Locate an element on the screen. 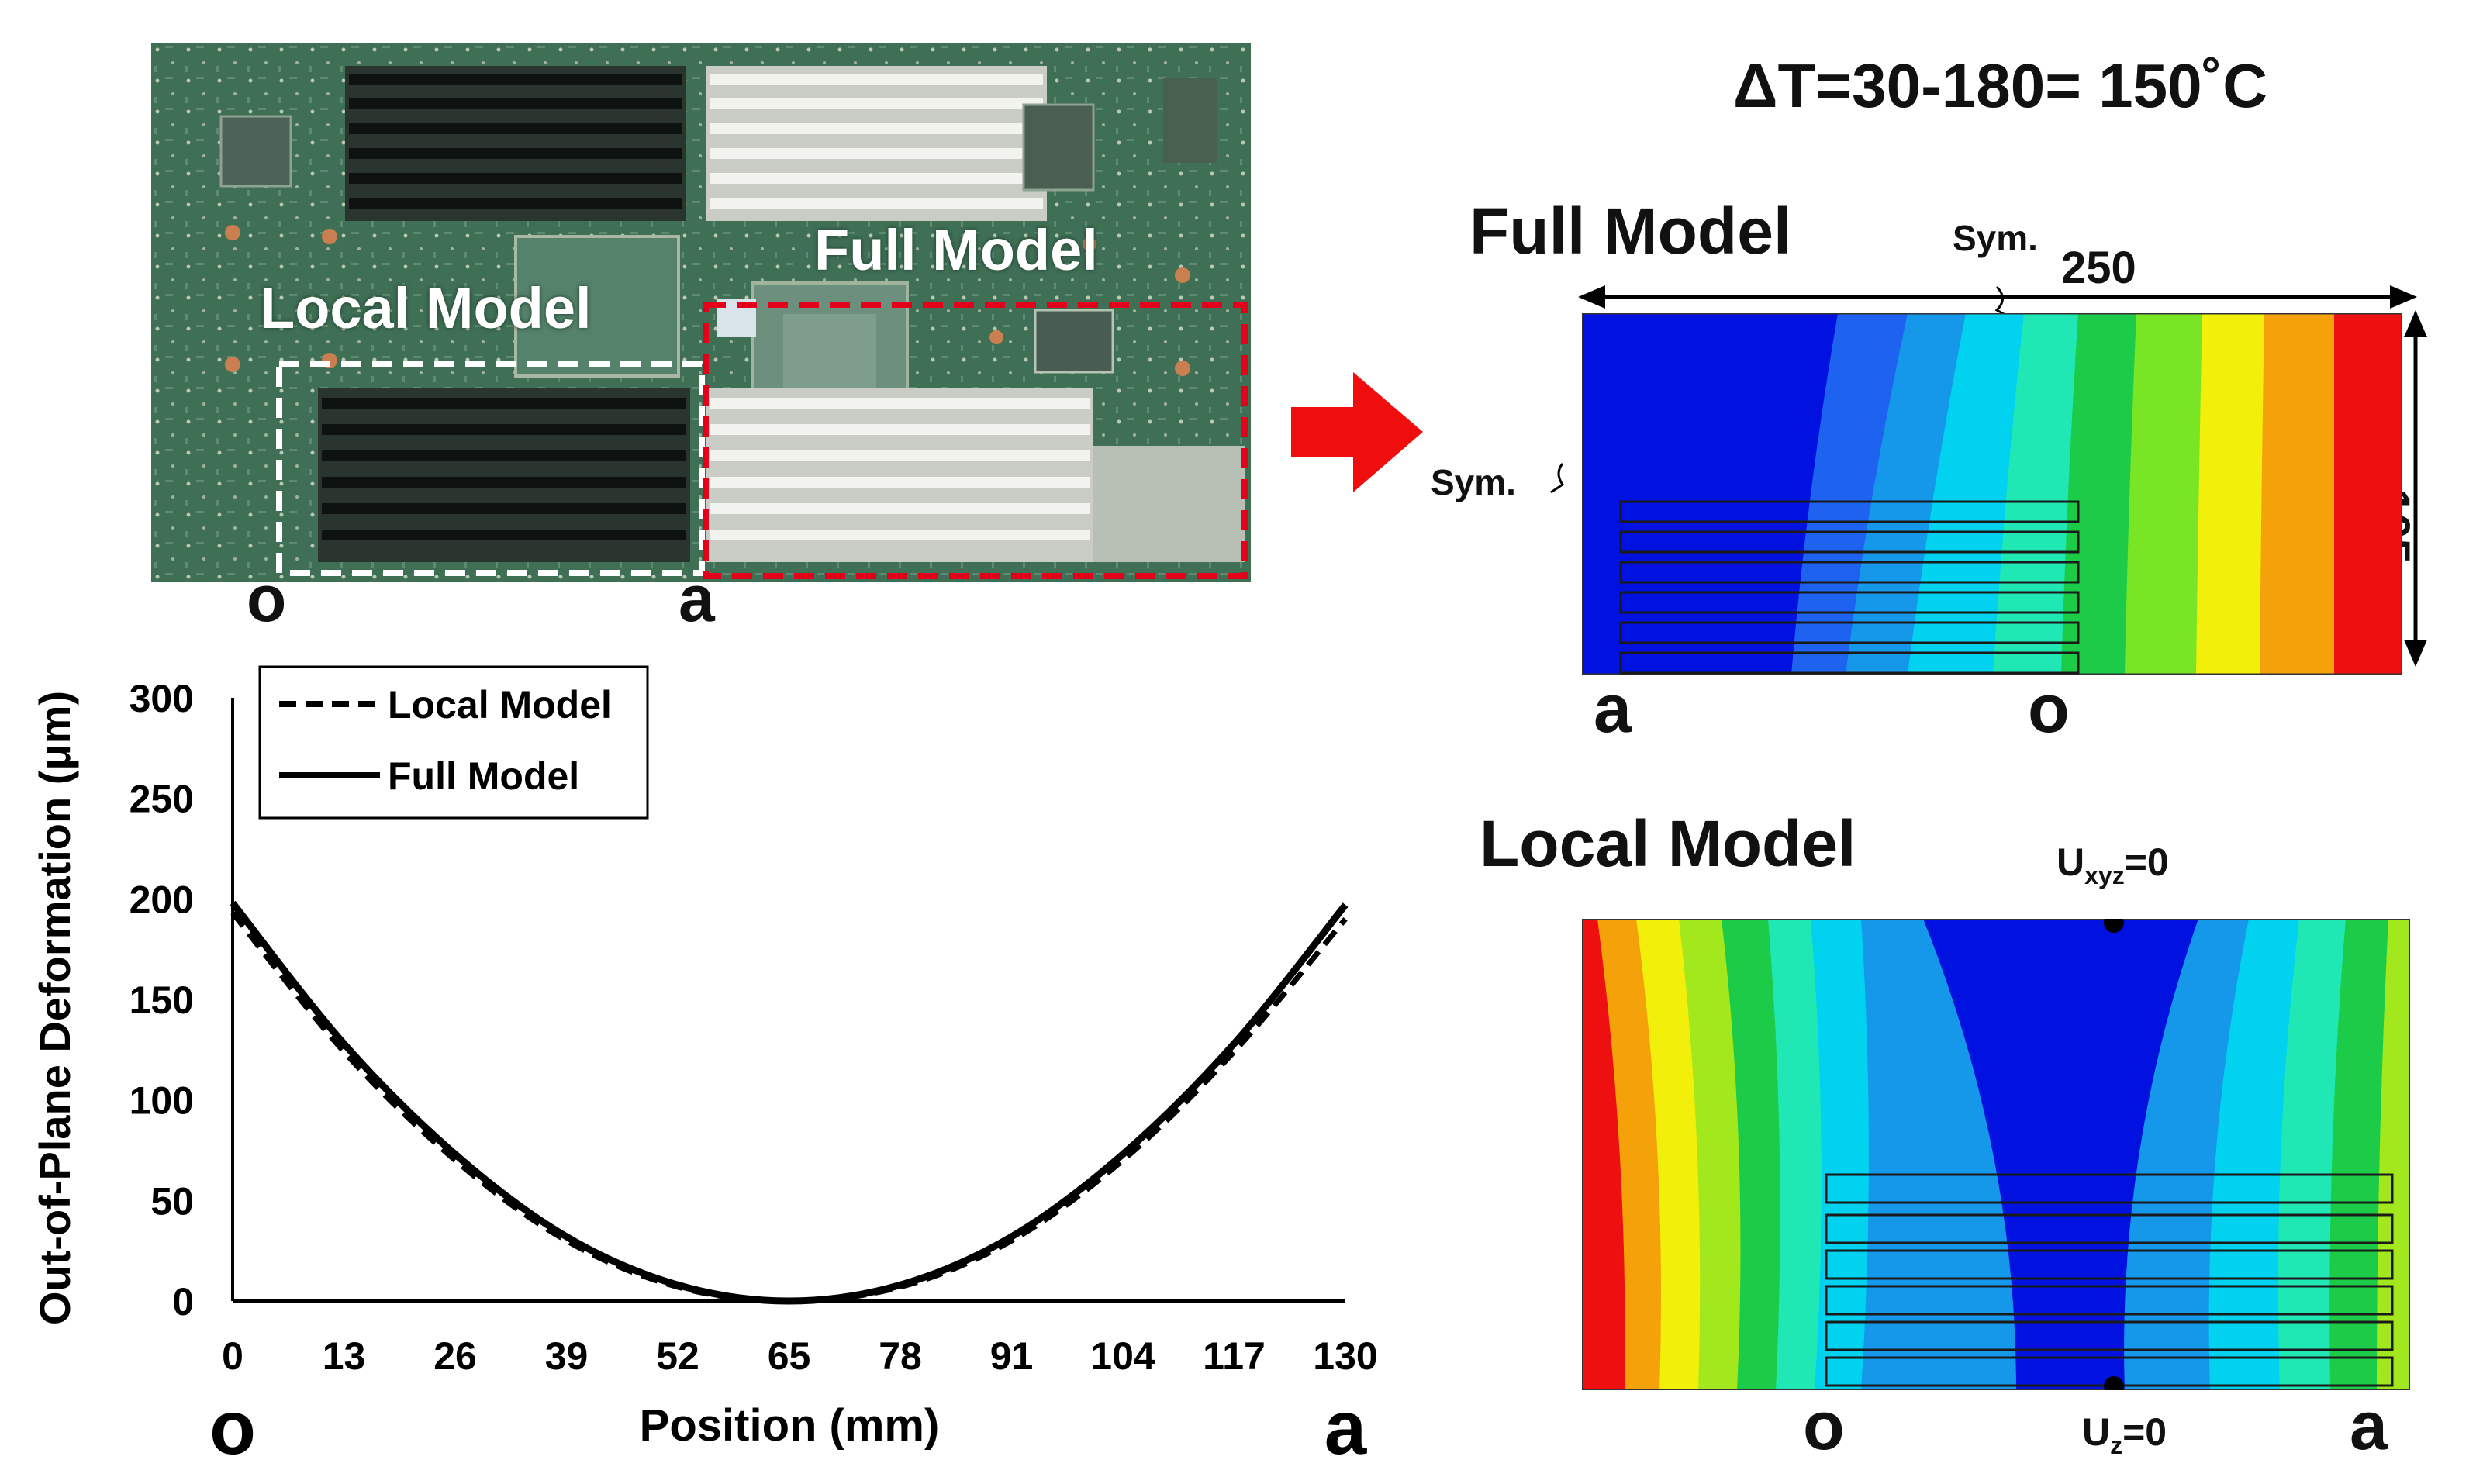  y-tick-label: 250 is located at coordinates (162, 799).